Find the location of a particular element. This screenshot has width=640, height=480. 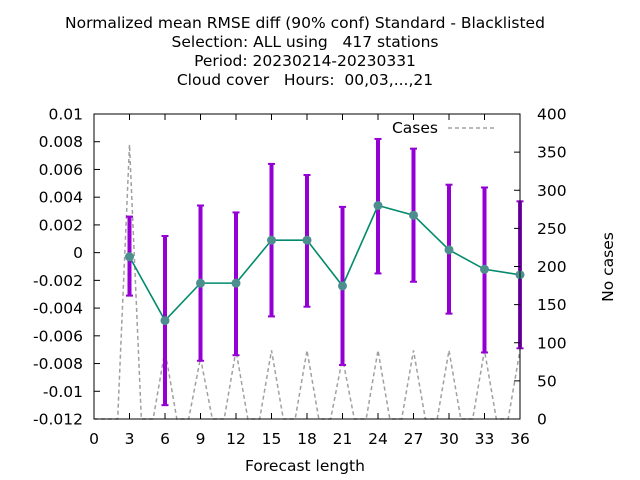

x-tick-label: 15 is located at coordinates (272, 439).